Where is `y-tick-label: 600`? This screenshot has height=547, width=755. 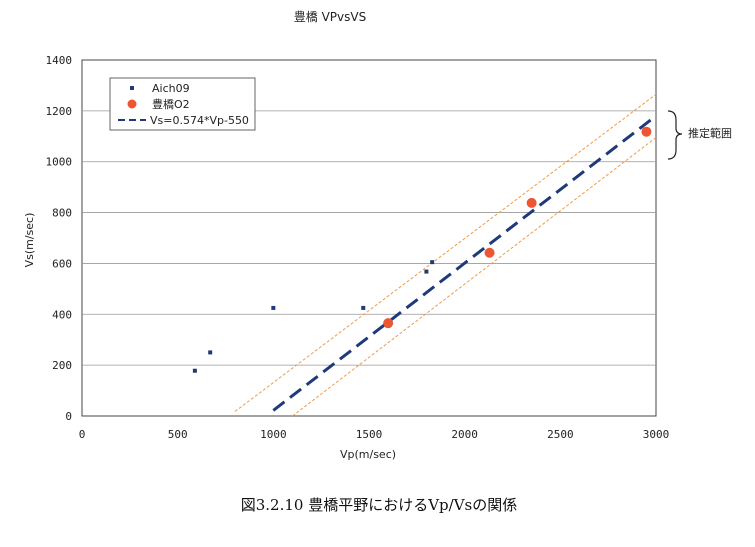 y-tick-label: 600 is located at coordinates (62, 263).